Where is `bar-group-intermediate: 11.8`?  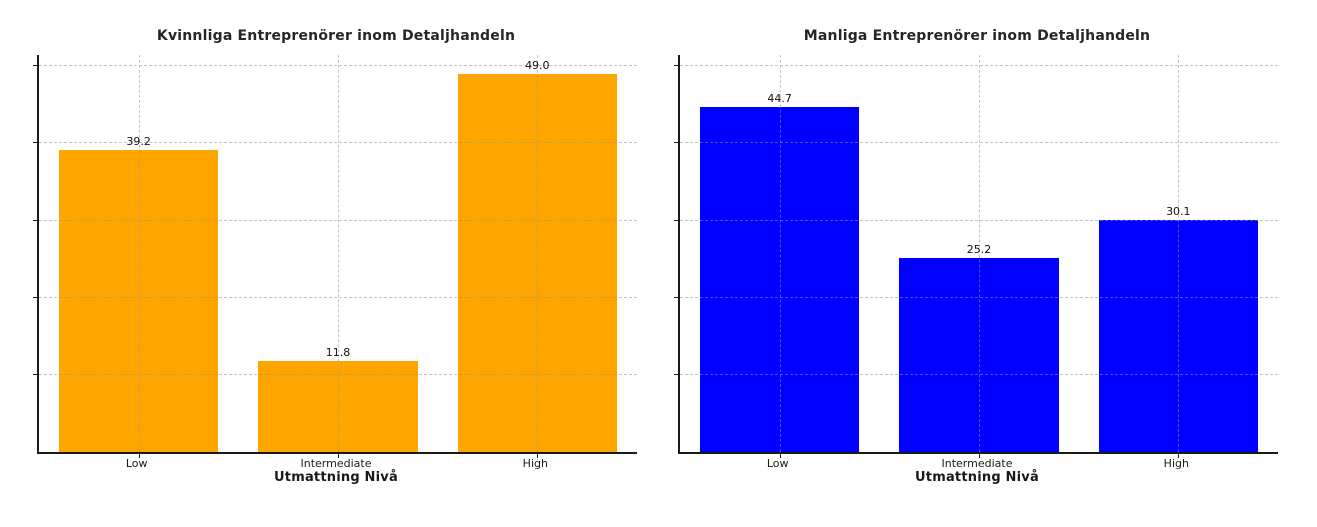 bar-group-intermediate: 11.8 is located at coordinates (338, 253).